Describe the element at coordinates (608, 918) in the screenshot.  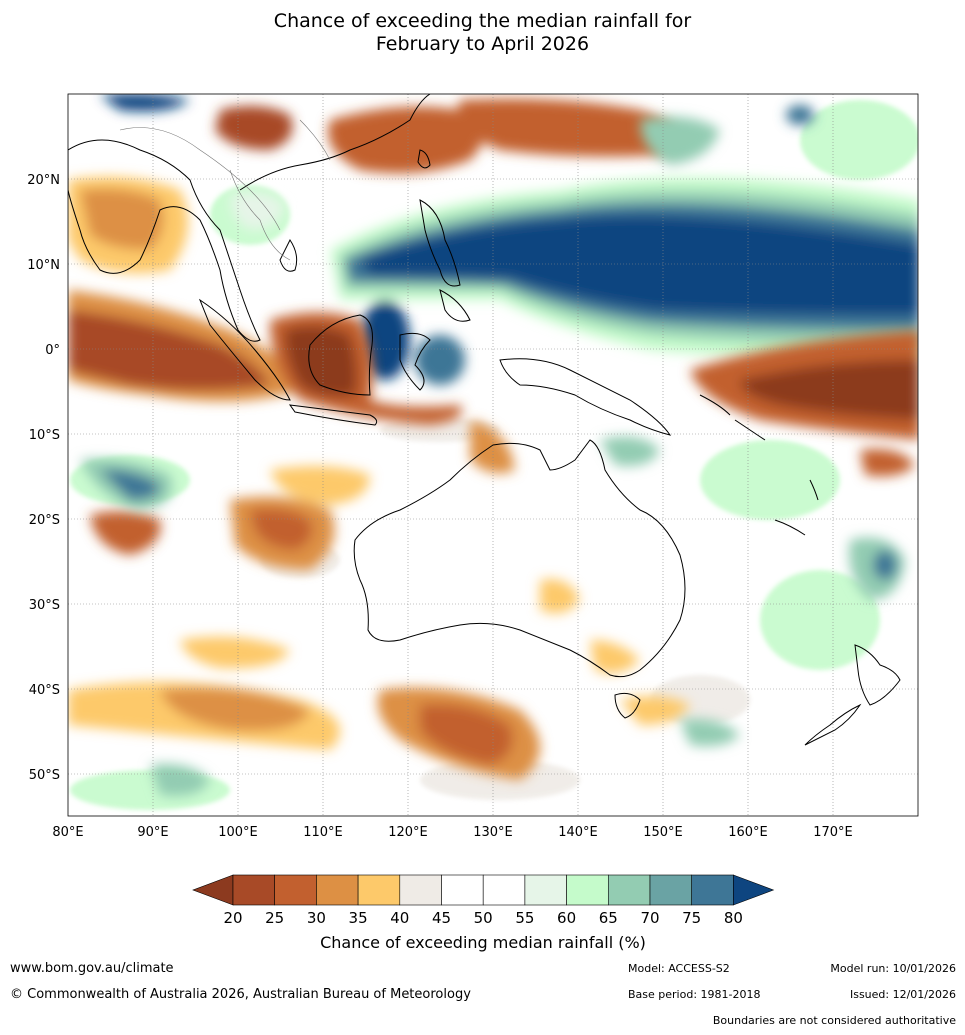
I see `colorbar-tick-label: 65` at that location.